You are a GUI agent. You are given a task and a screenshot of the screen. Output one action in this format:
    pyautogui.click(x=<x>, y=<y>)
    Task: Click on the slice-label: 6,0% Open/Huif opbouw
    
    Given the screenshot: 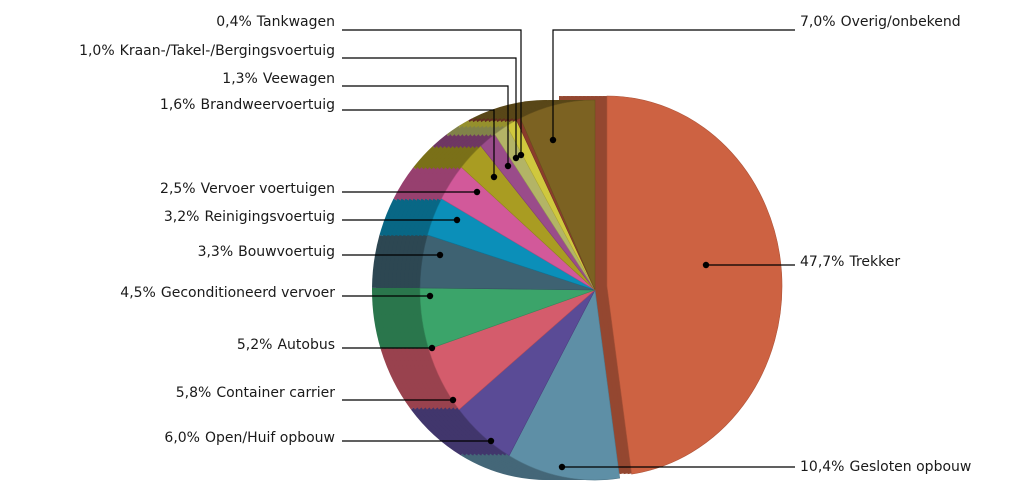 What is the action you would take?
    pyautogui.click(x=249, y=438)
    